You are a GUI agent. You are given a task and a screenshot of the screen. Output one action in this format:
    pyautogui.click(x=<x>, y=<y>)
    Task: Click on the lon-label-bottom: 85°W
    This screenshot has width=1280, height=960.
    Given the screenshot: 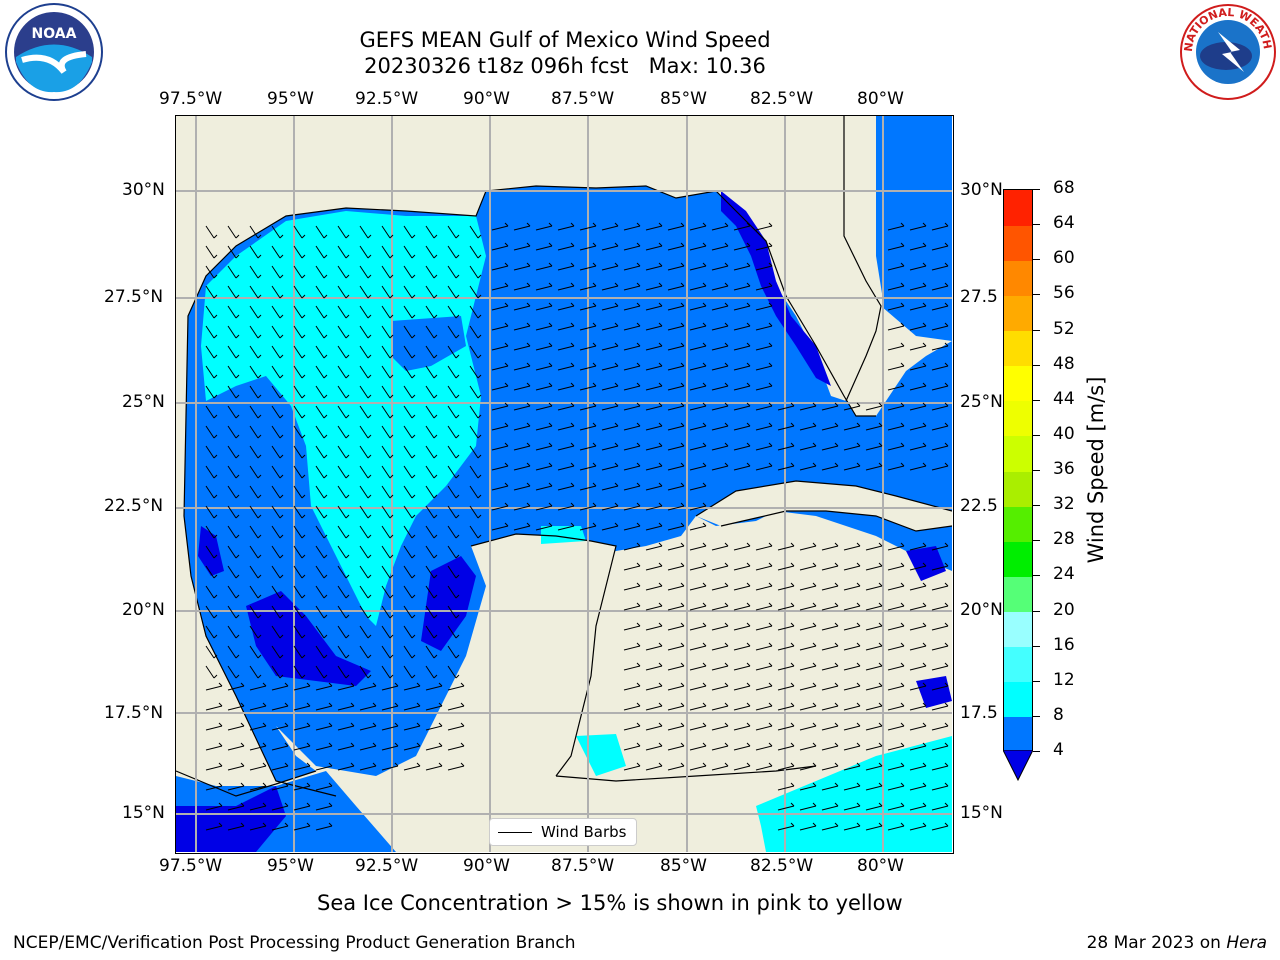 What is the action you would take?
    pyautogui.click(x=683, y=866)
    